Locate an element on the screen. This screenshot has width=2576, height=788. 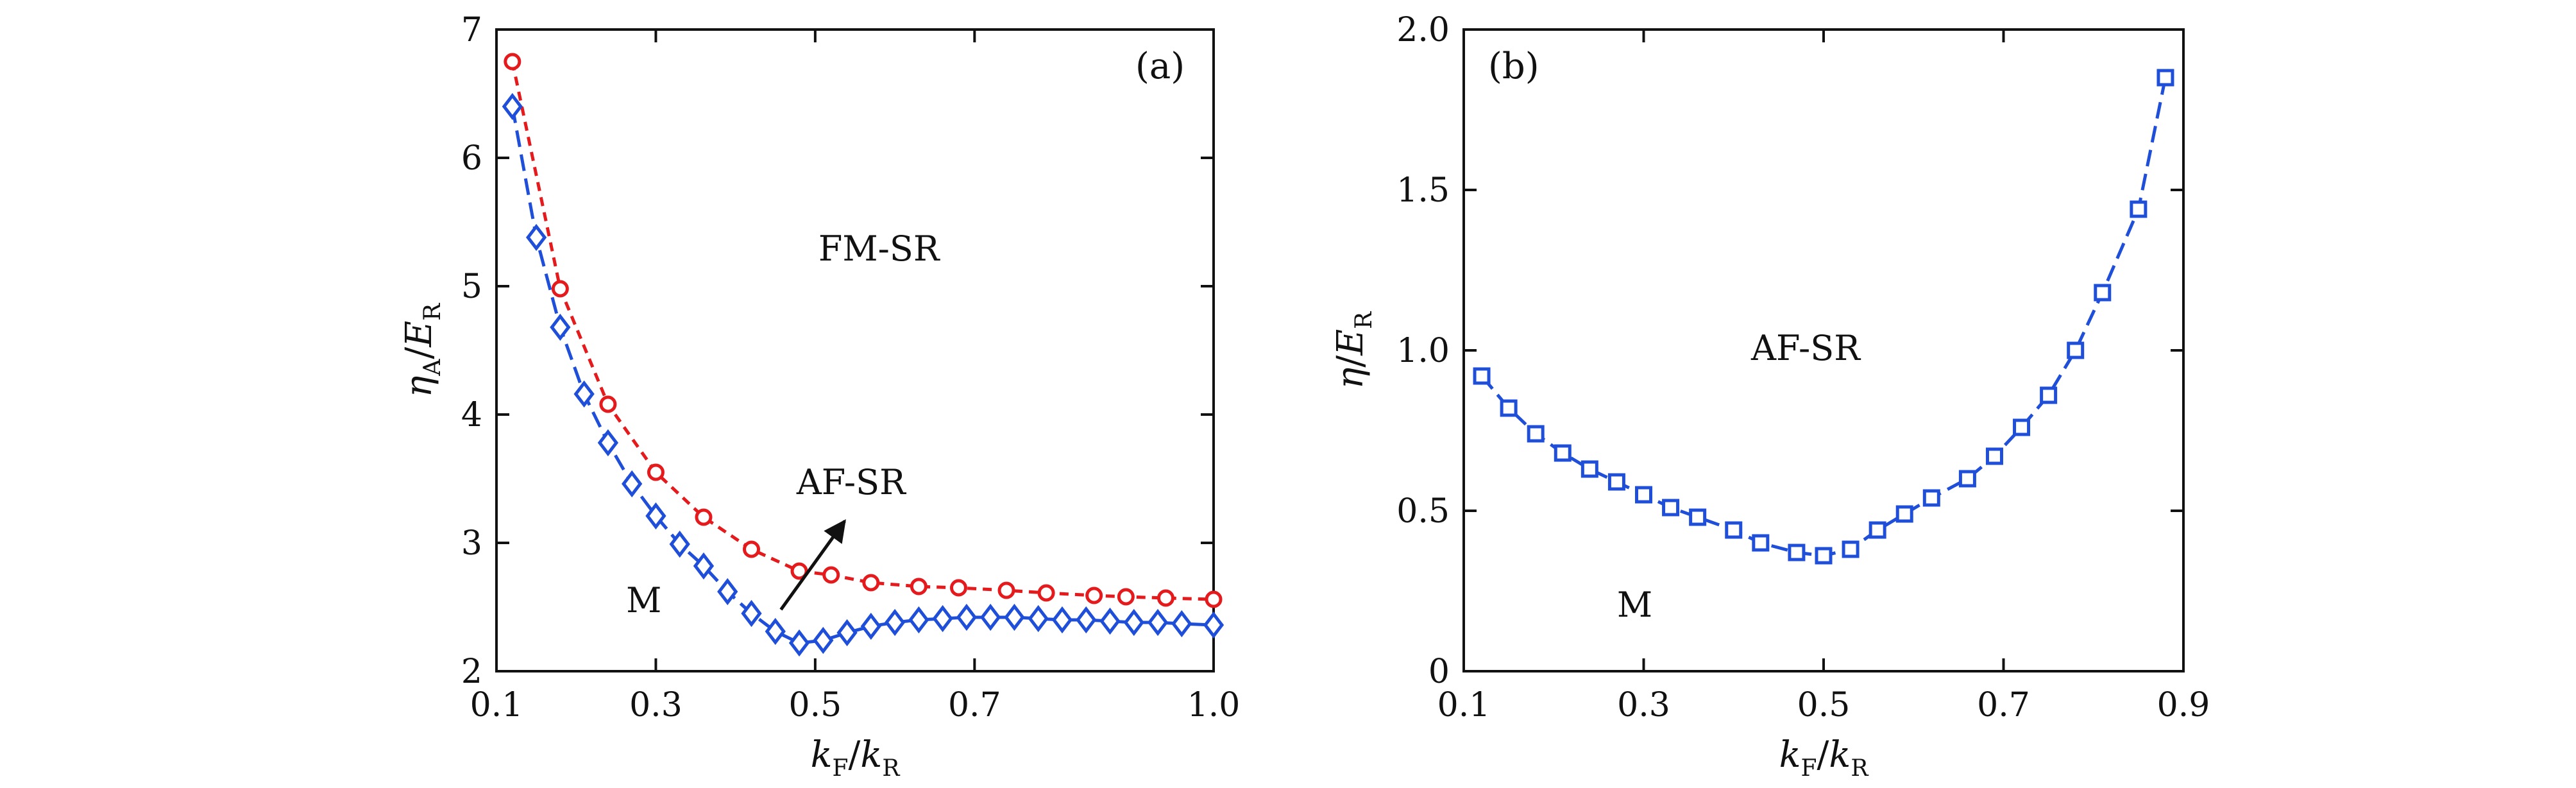
panel-b-y-tick-label: 0.5 is located at coordinates (1423, 511).